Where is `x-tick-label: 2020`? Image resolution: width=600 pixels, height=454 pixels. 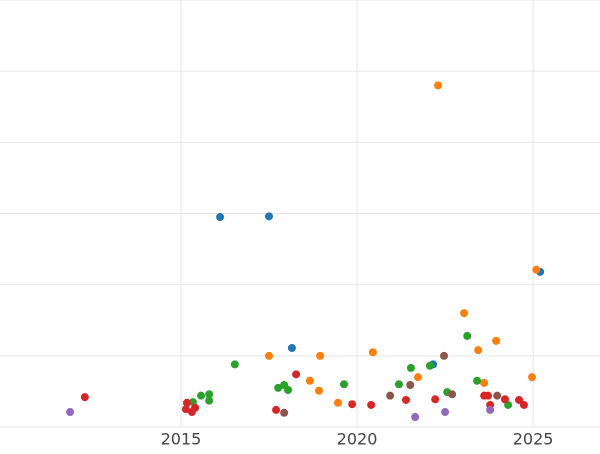
x-tick-label: 2020 is located at coordinates (357, 439).